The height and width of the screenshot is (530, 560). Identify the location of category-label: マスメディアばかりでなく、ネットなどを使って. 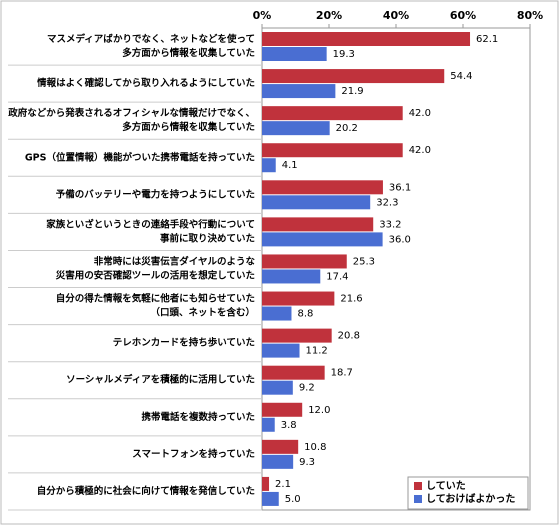
(151, 39).